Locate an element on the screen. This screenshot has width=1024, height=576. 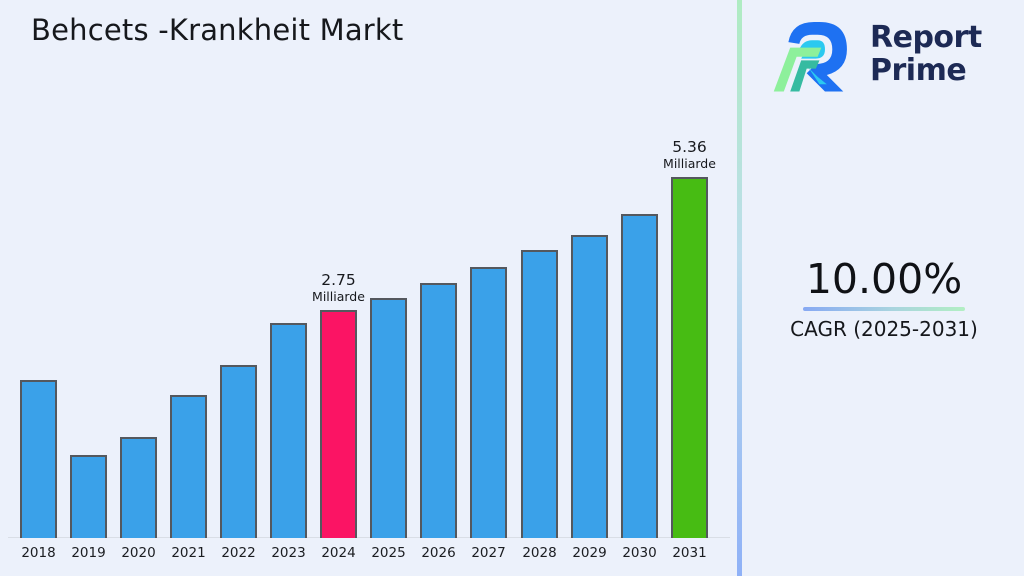
x-tick-2024: 2024 is located at coordinates (338, 553).